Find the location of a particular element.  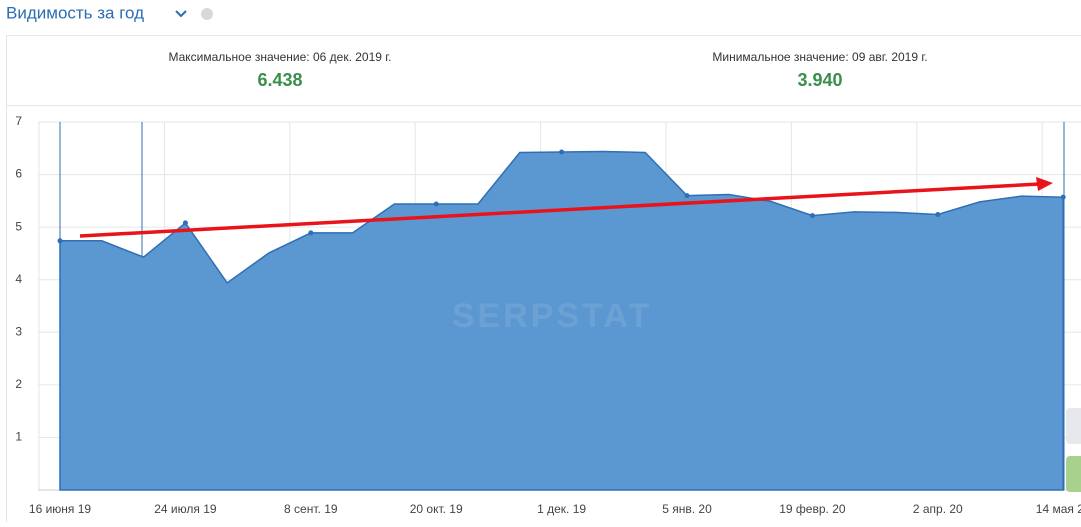

x-tick-label: 24 июля 19 is located at coordinates (185, 509).